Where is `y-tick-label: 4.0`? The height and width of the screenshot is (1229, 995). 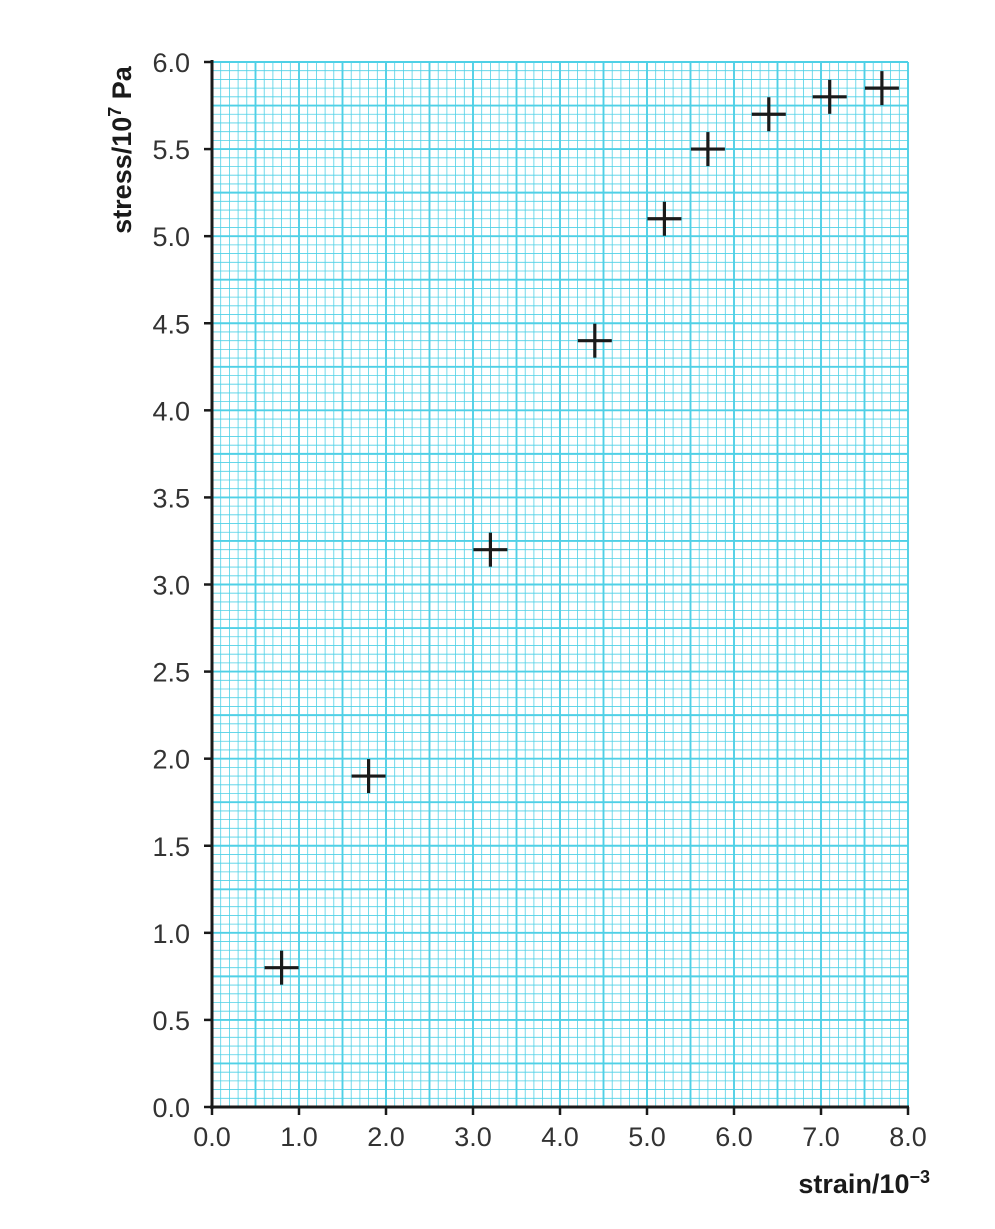 y-tick-label: 4.0 is located at coordinates (171, 411).